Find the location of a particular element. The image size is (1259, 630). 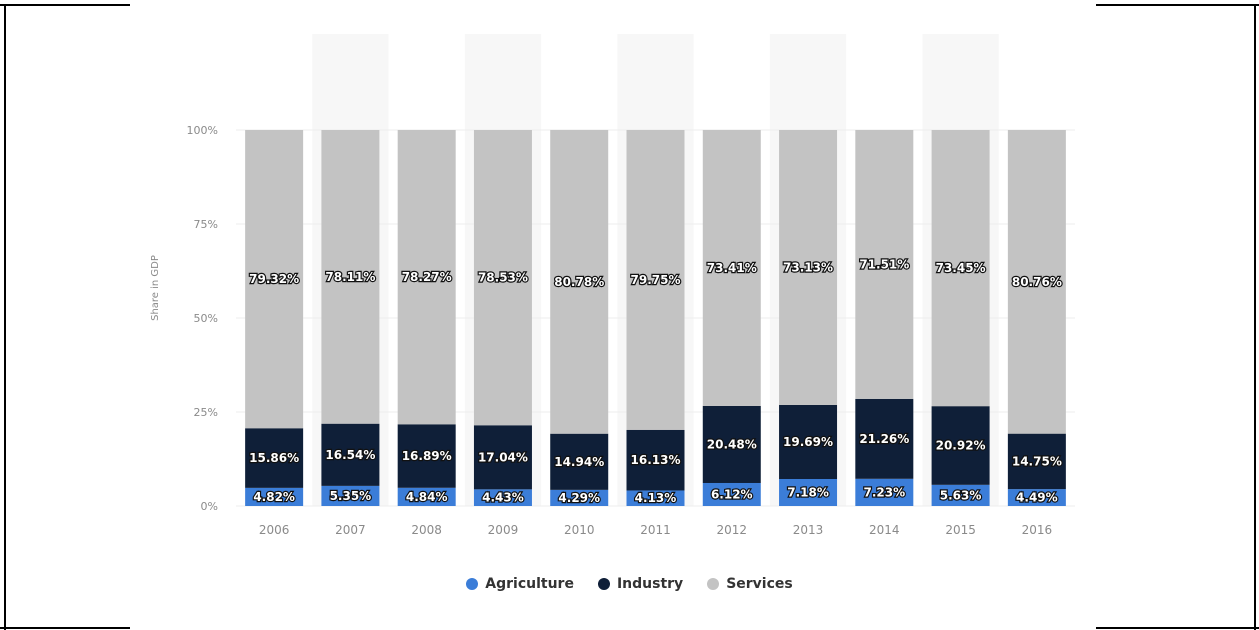

data-label-services-2006: 79.32% is located at coordinates (274, 279).